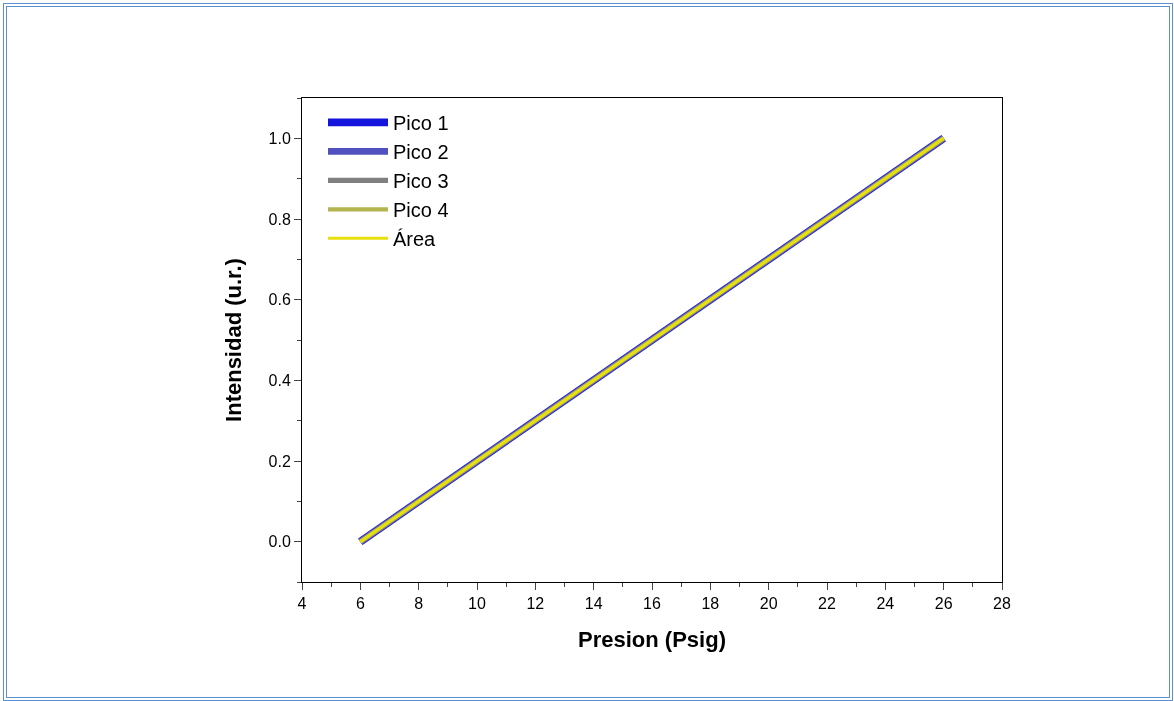  Describe the element at coordinates (421, 181) in the screenshot. I see `legend-label: Pico 3` at that location.